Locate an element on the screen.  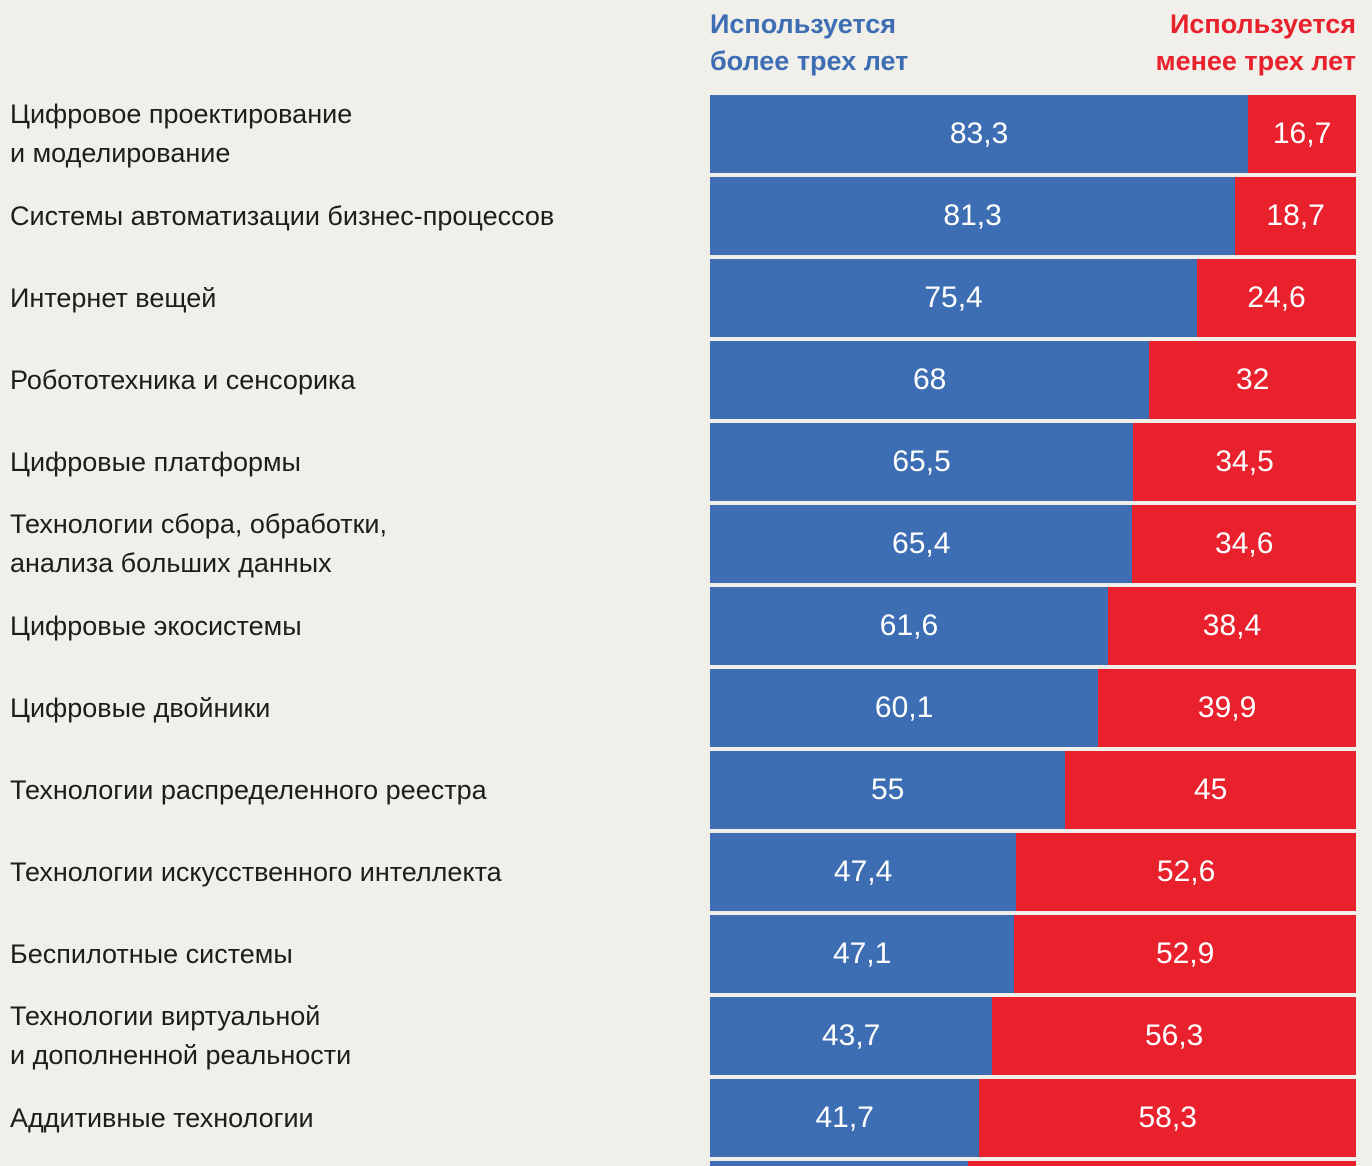
cutoff-bar-segment-blue is located at coordinates (839, 1163).